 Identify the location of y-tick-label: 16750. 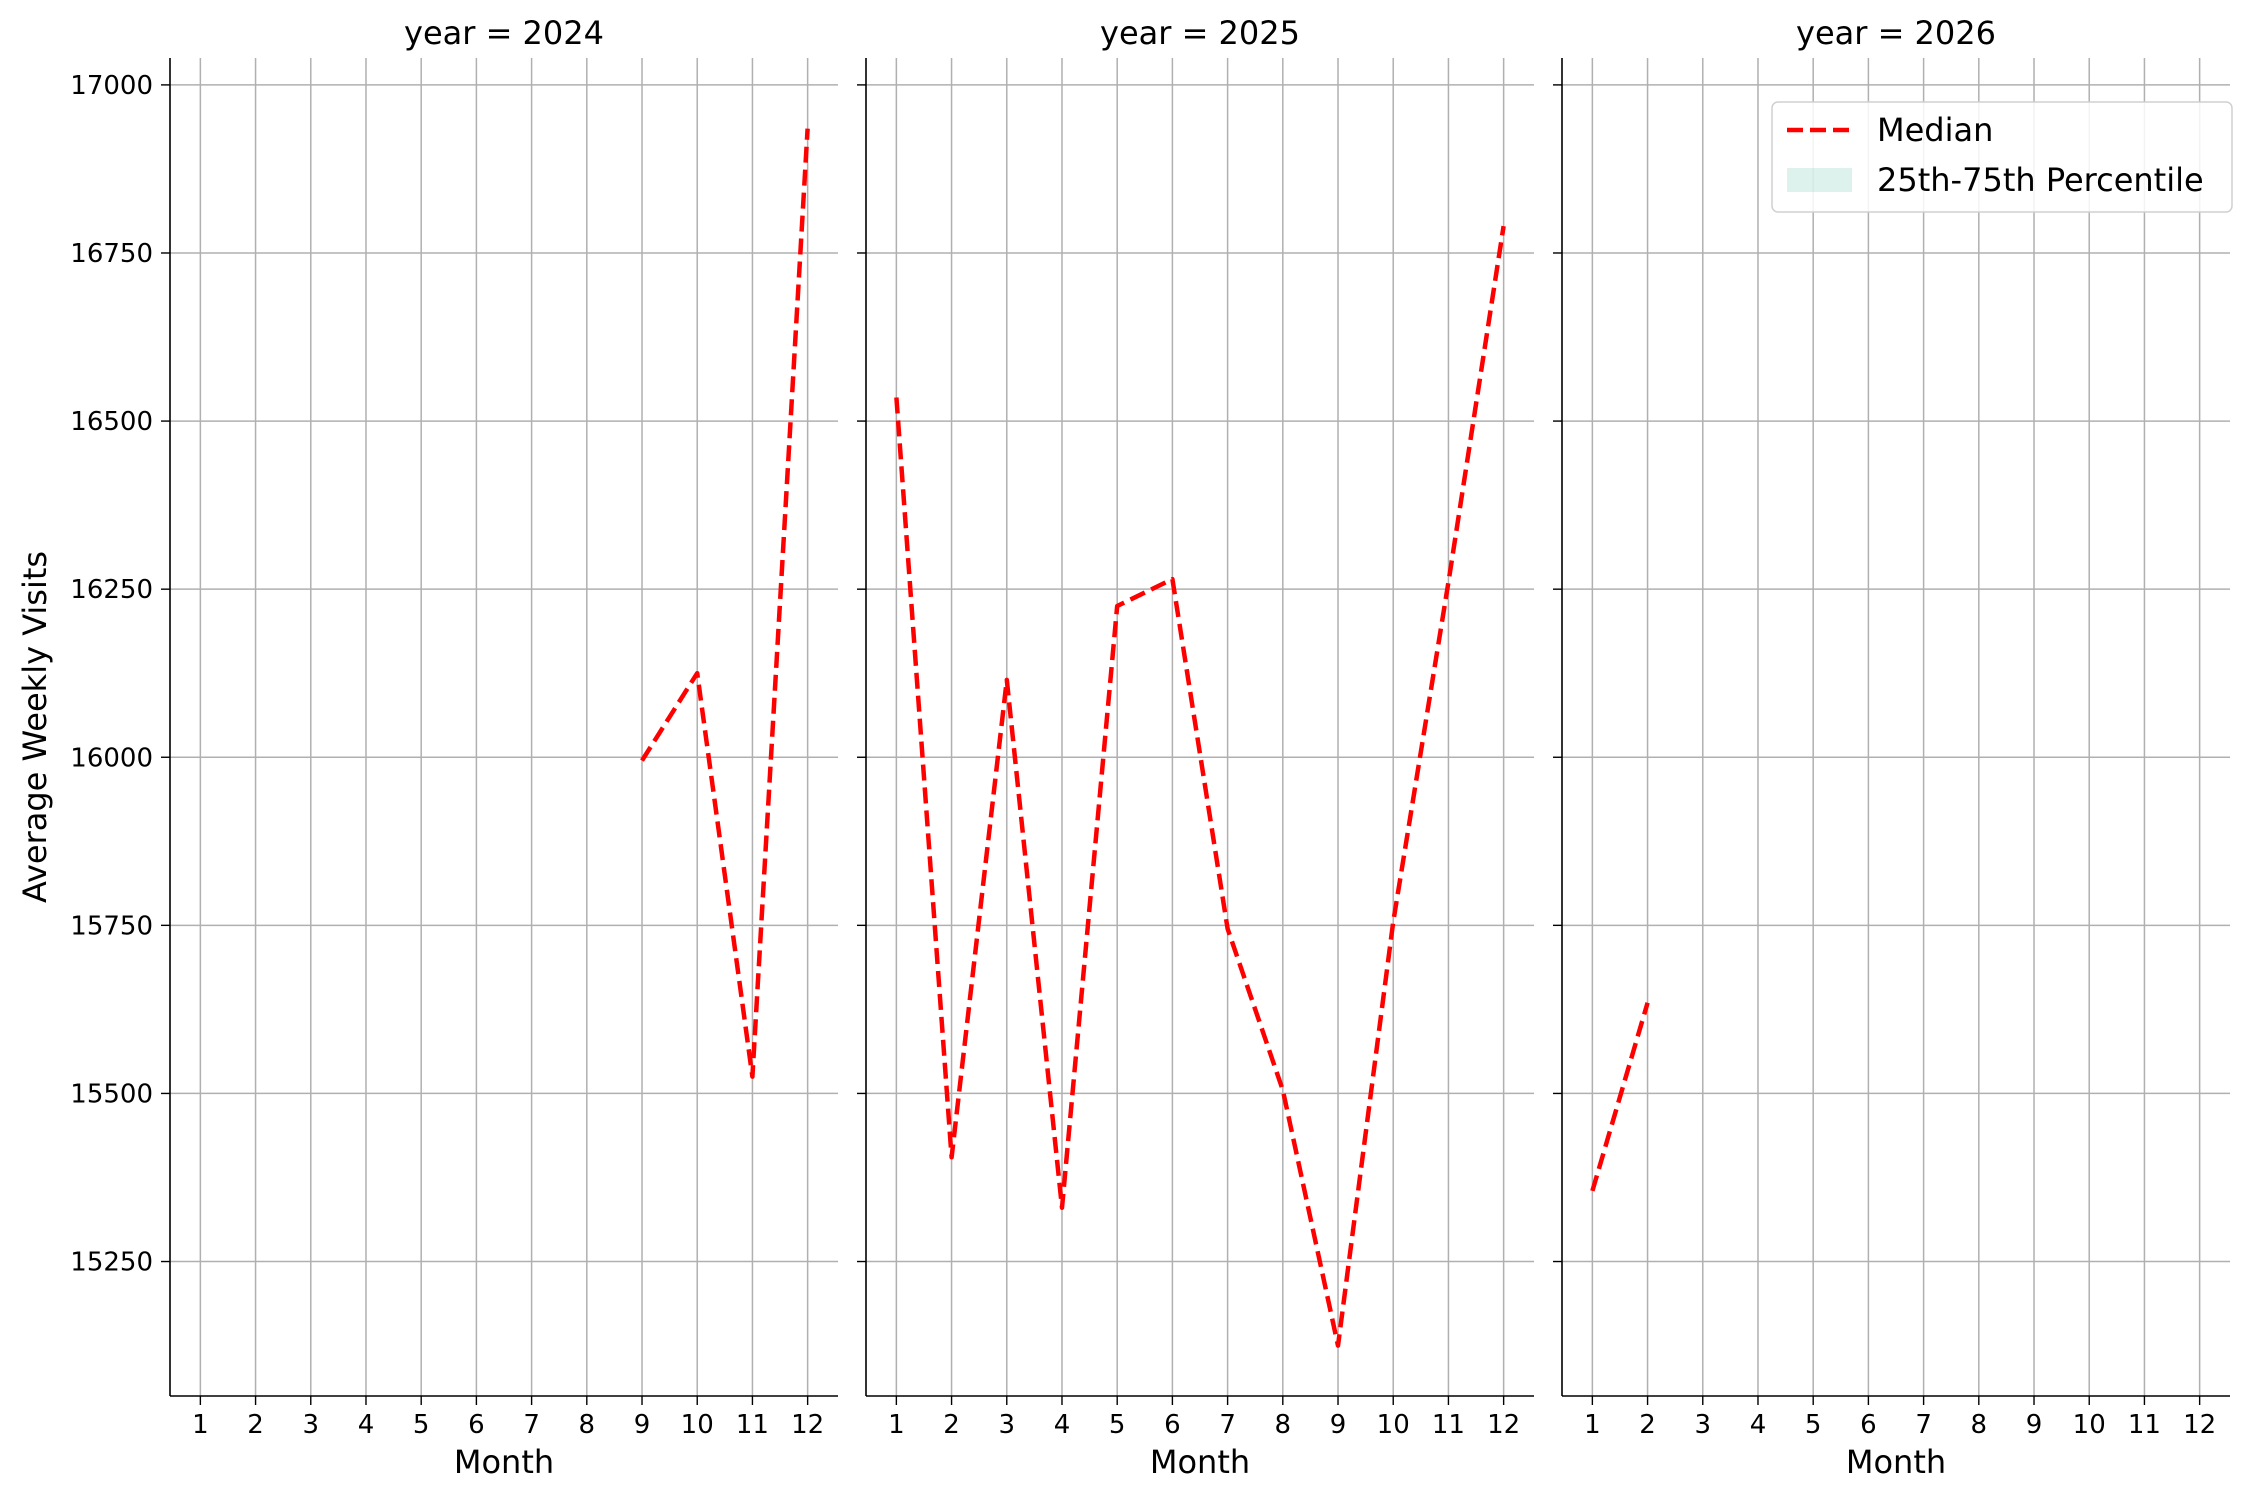
(111, 254).